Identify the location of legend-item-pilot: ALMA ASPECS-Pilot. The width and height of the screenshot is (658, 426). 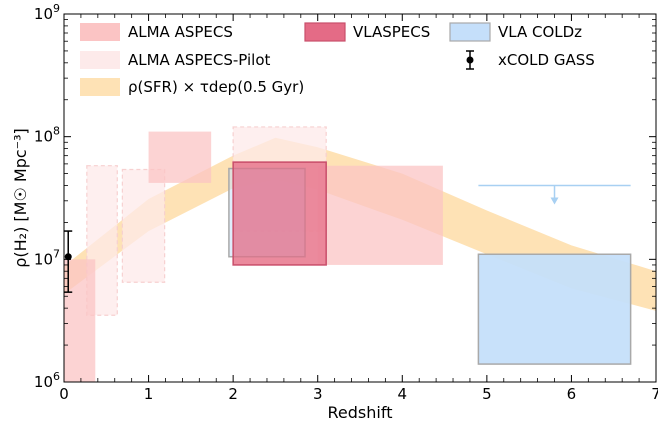
(175, 60).